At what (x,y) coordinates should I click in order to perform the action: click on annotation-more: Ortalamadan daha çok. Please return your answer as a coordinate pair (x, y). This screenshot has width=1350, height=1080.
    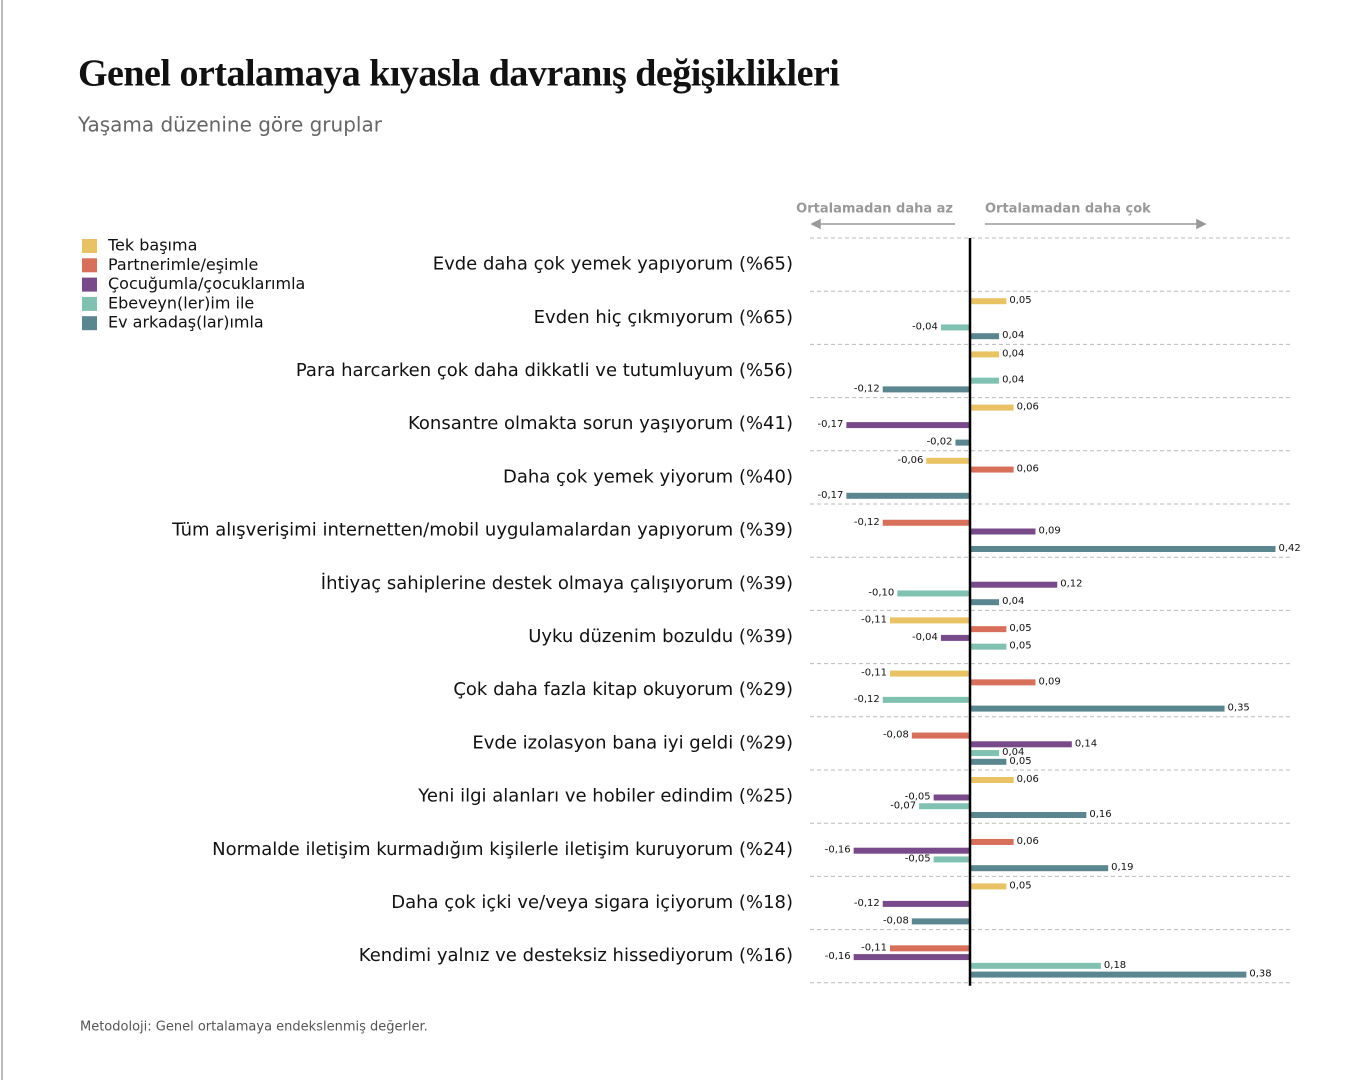
    Looking at the image, I should click on (1068, 209).